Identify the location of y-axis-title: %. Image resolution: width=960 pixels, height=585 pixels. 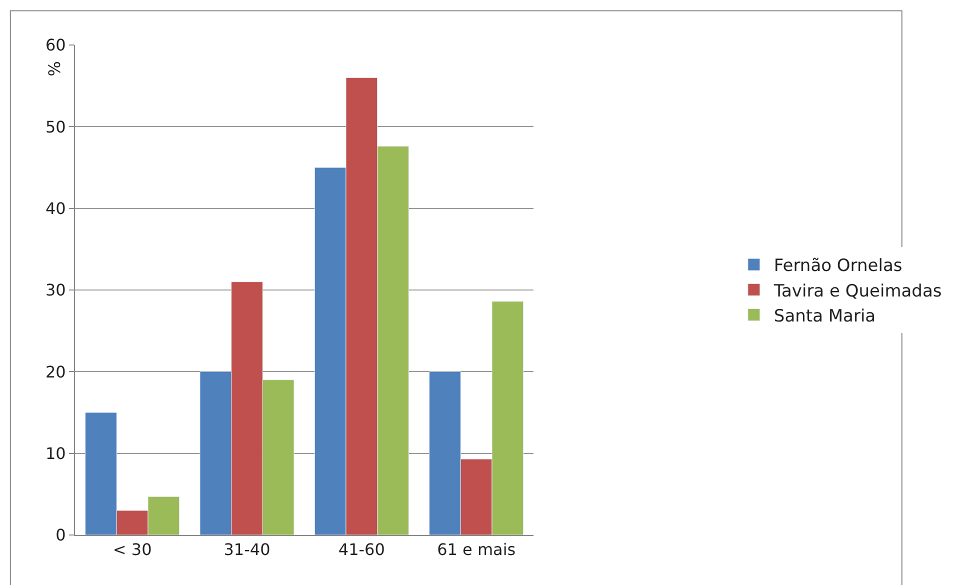
(54, 68).